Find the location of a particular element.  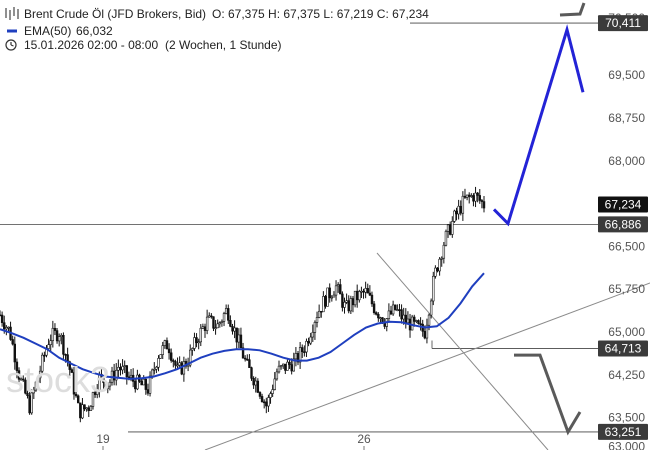

period-text: 15.01.2026 02:00 - 08:00 is located at coordinates (91, 45).